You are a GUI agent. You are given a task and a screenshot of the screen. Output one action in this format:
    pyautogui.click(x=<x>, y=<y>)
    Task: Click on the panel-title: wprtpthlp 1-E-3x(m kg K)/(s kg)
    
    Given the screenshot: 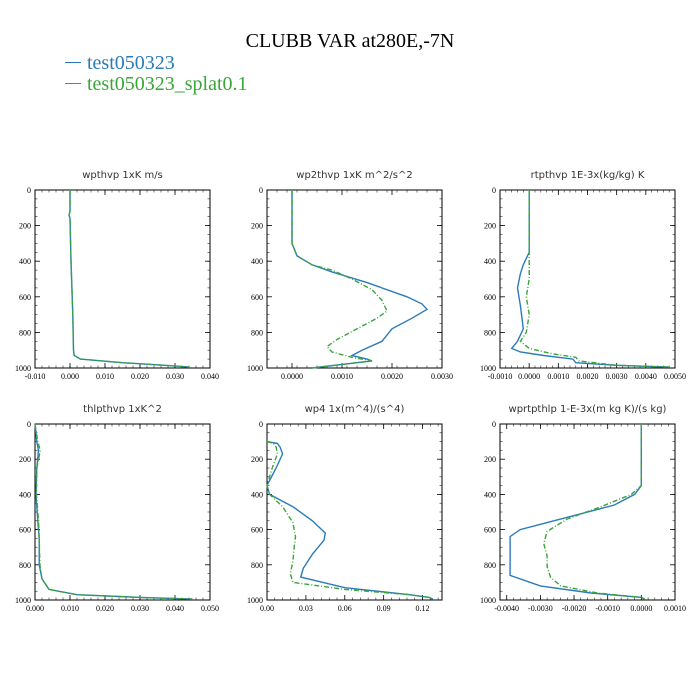 What is the action you would take?
    pyautogui.click(x=588, y=409)
    